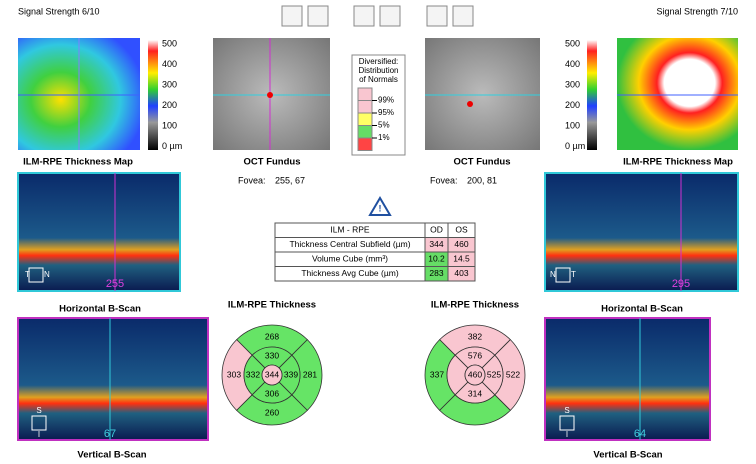  I want to click on sector-value: 525, so click(494, 374).